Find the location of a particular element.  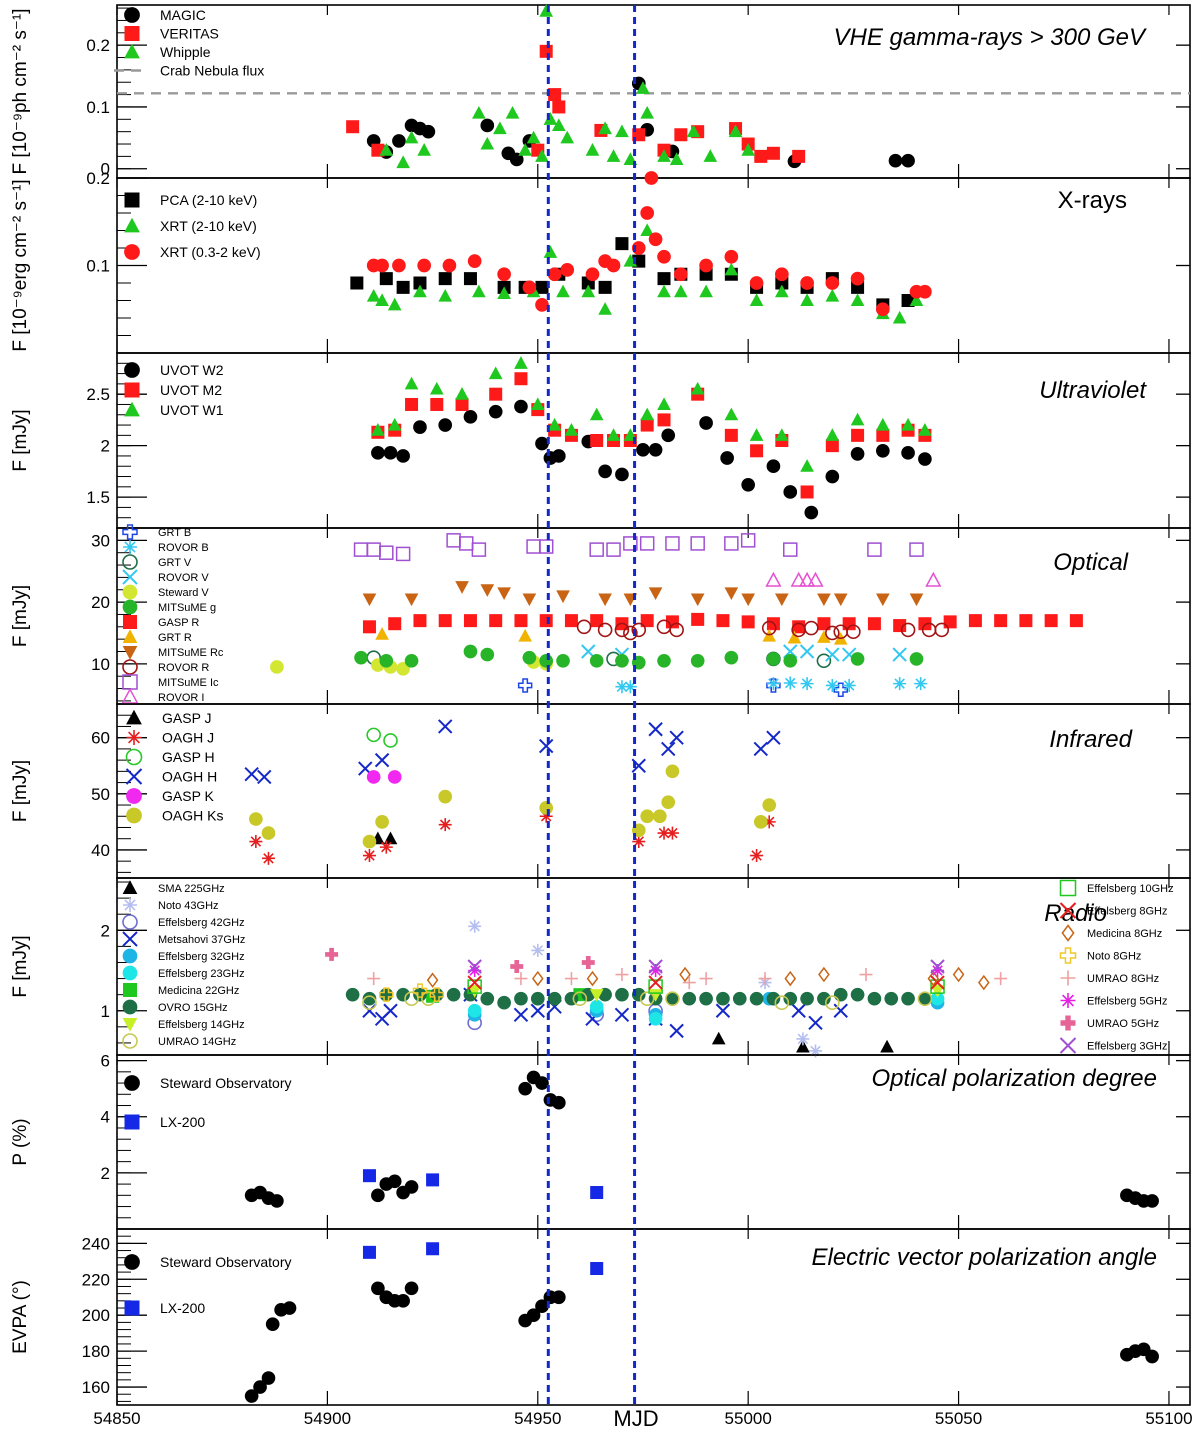

point-mitsume-g is located at coordinates (596, 660).